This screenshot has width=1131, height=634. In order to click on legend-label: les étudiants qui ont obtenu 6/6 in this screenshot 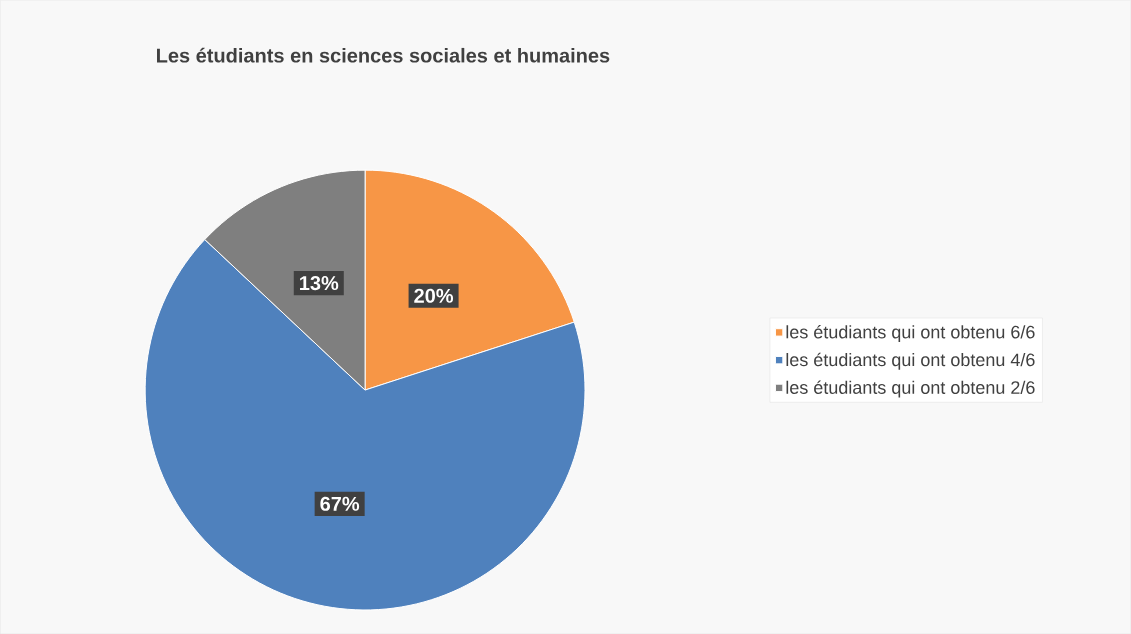, I will do `click(910, 333)`.